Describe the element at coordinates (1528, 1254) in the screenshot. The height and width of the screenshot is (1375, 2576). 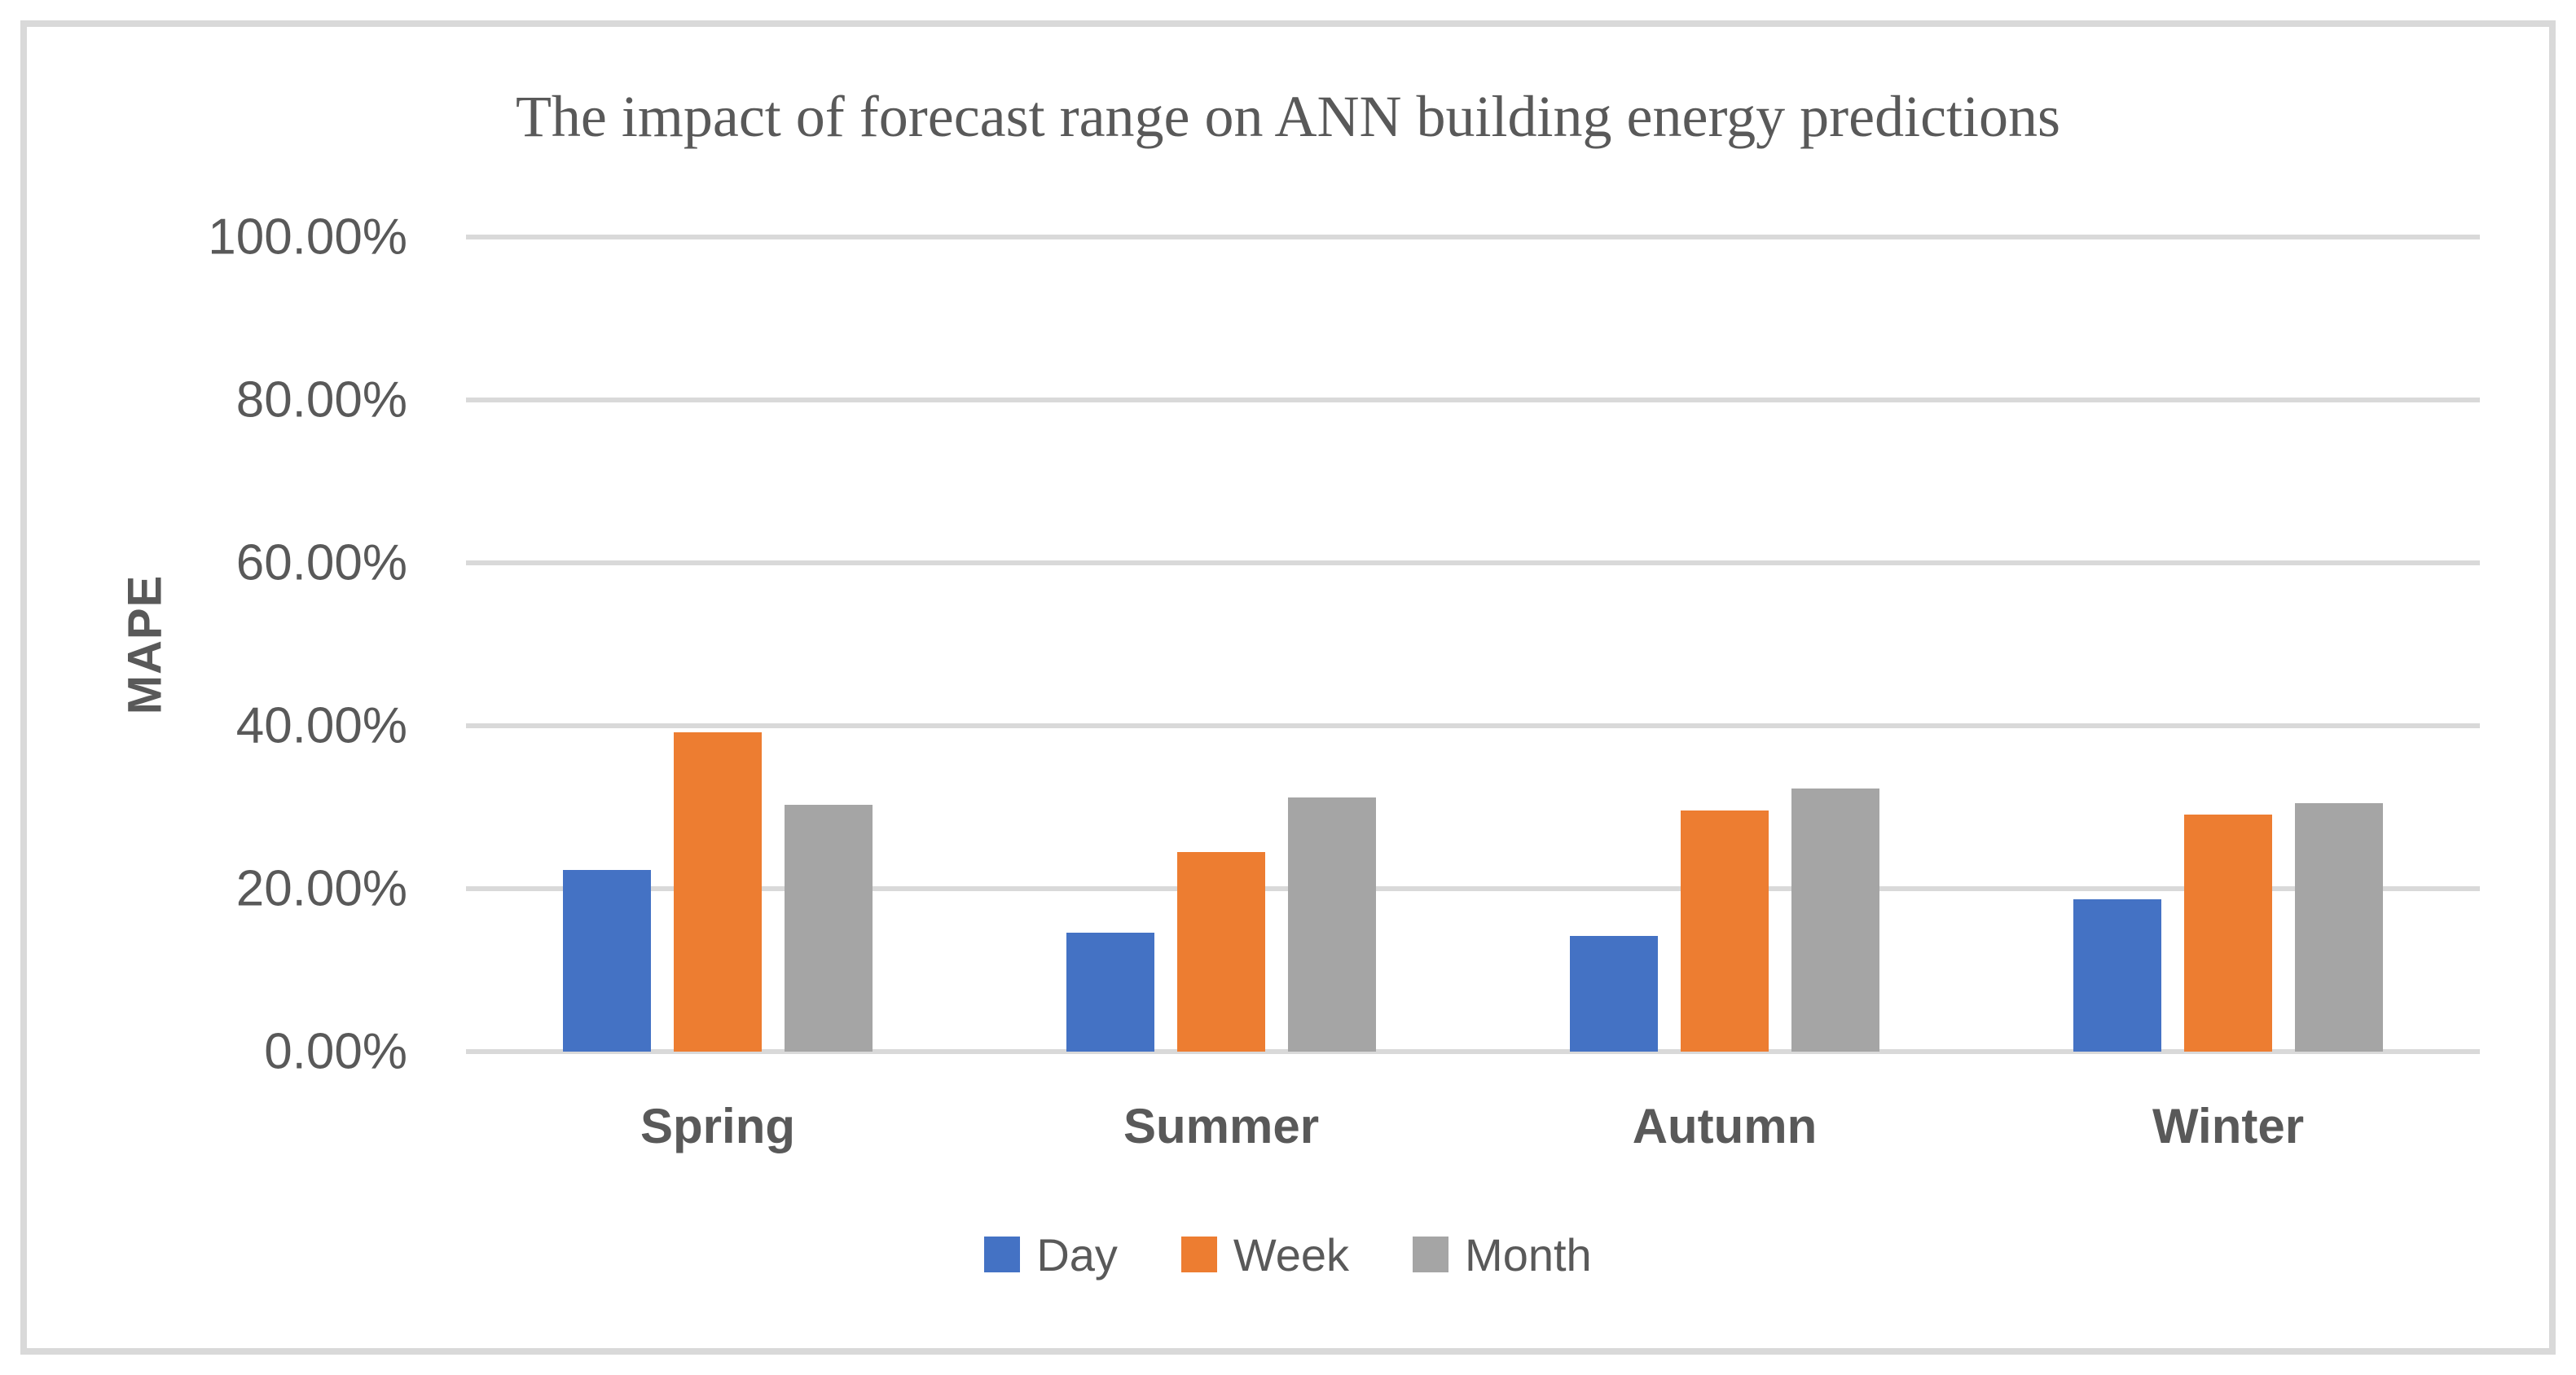
I see `legend-label-month: Month` at that location.